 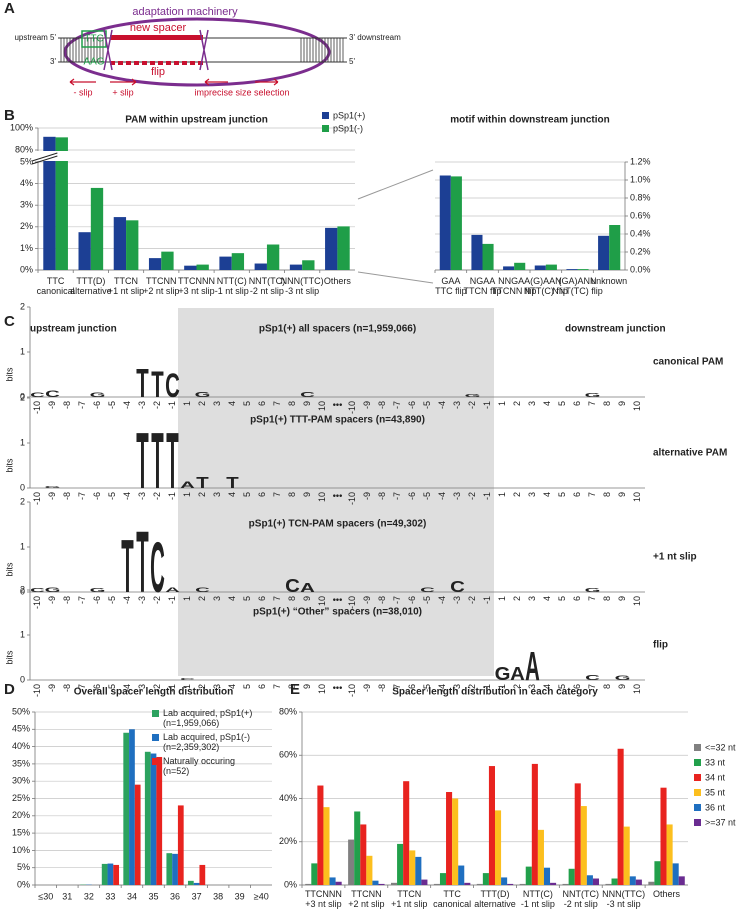 I want to click on logo-title: pSp1(+) all spacers (n=1,959,066), so click(x=337, y=329).